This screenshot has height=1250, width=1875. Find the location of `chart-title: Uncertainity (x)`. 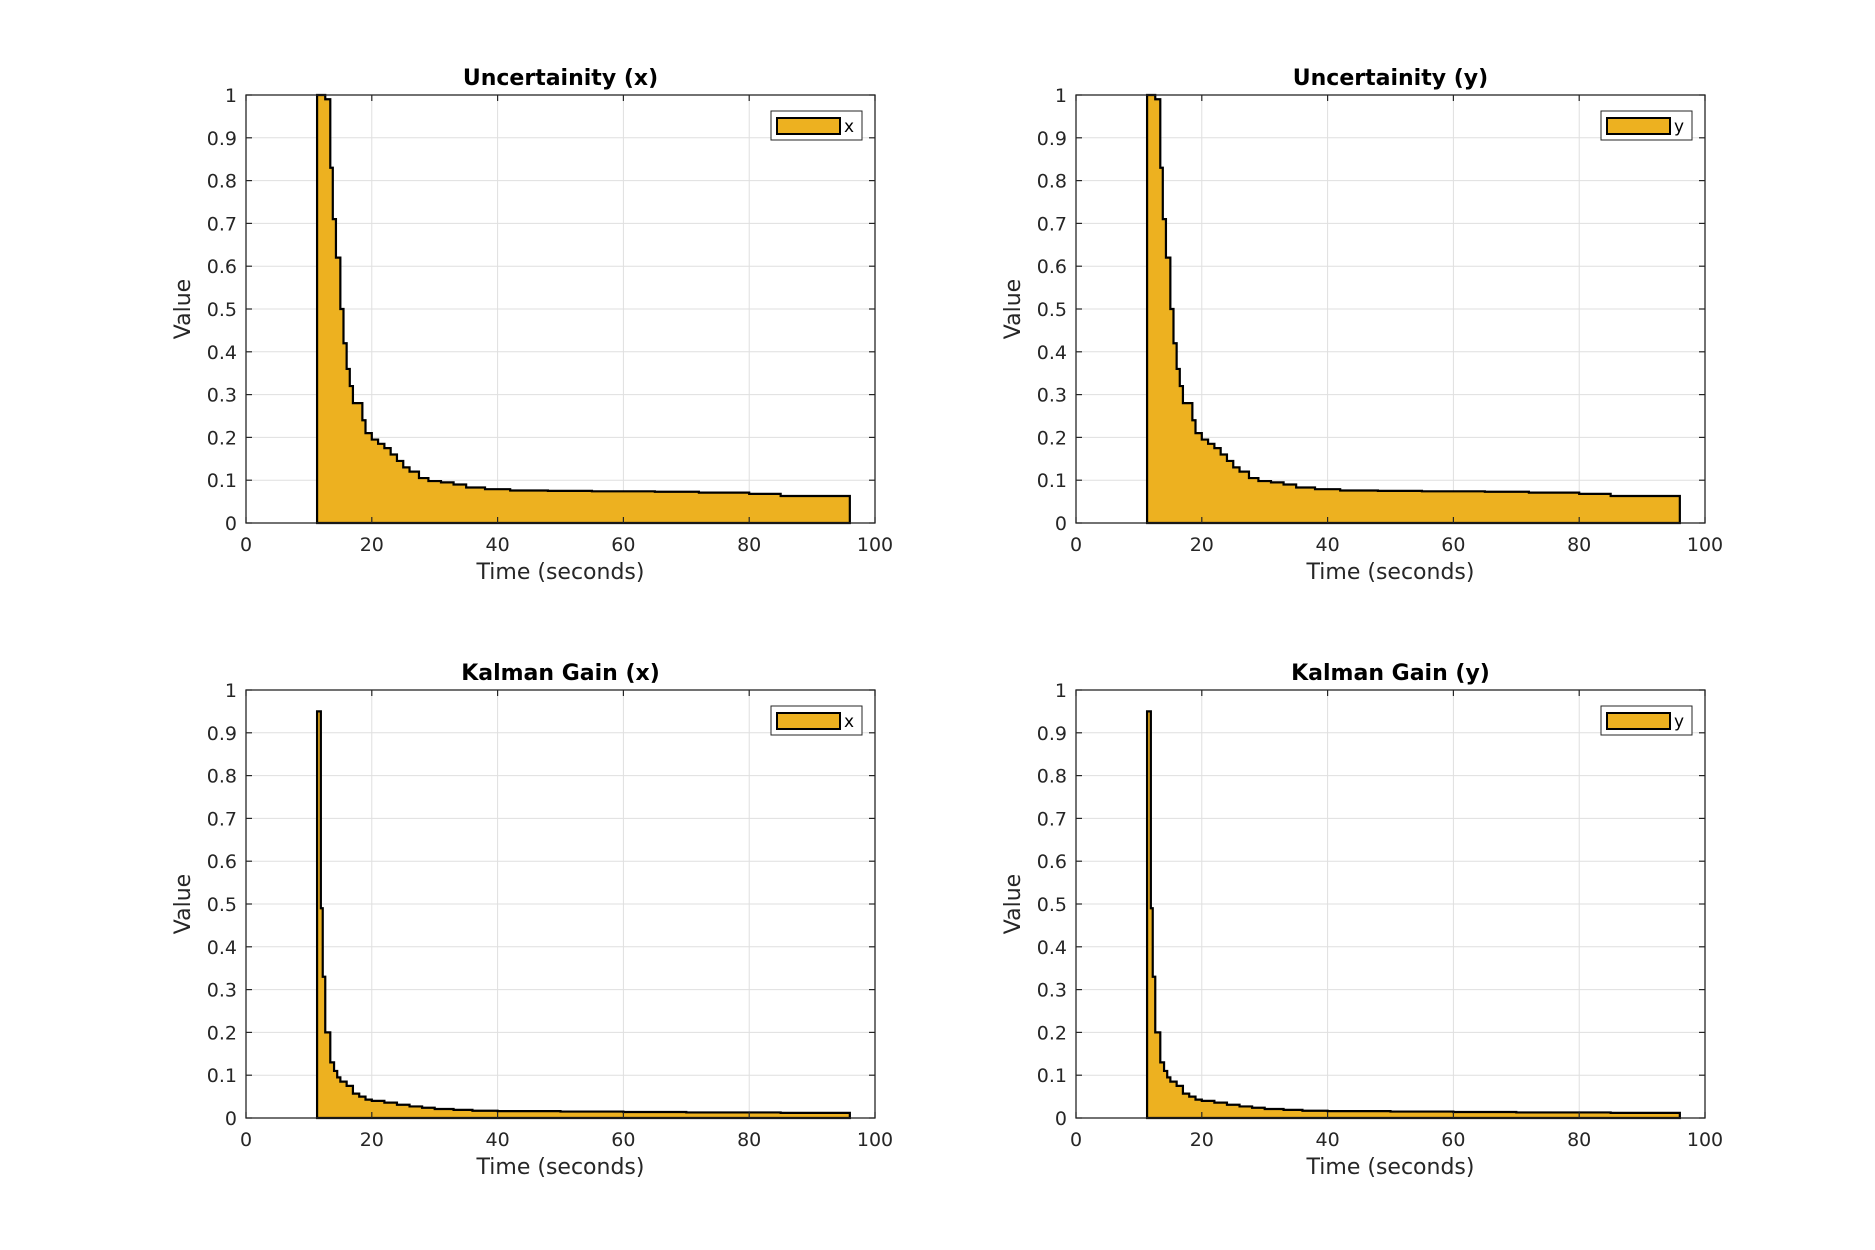

chart-title: Uncertainity (x) is located at coordinates (560, 78).